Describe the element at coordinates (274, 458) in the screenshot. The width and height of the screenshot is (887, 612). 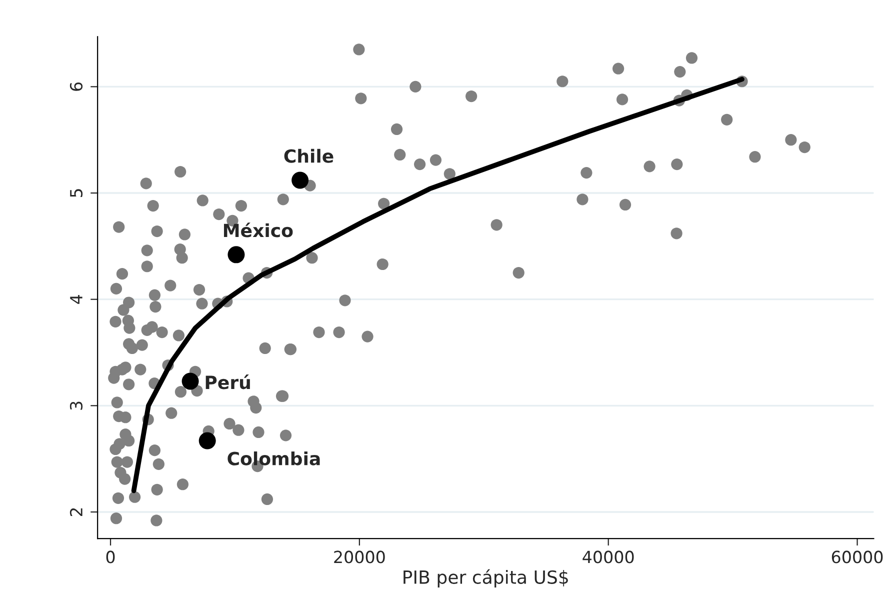
I see `annotation: Colombia` at that location.